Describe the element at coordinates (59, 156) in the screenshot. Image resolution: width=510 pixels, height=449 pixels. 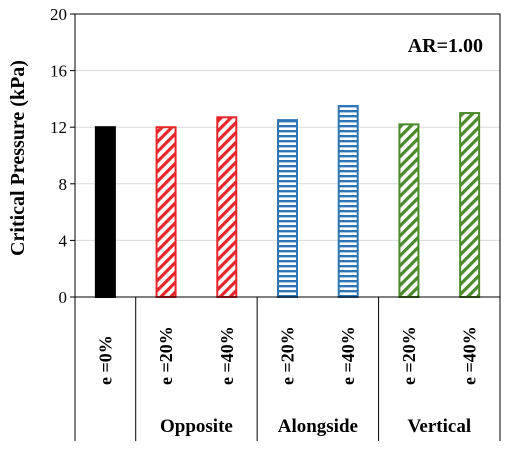
I see `y-tick-labels: 0 4 8 12 16 20` at that location.